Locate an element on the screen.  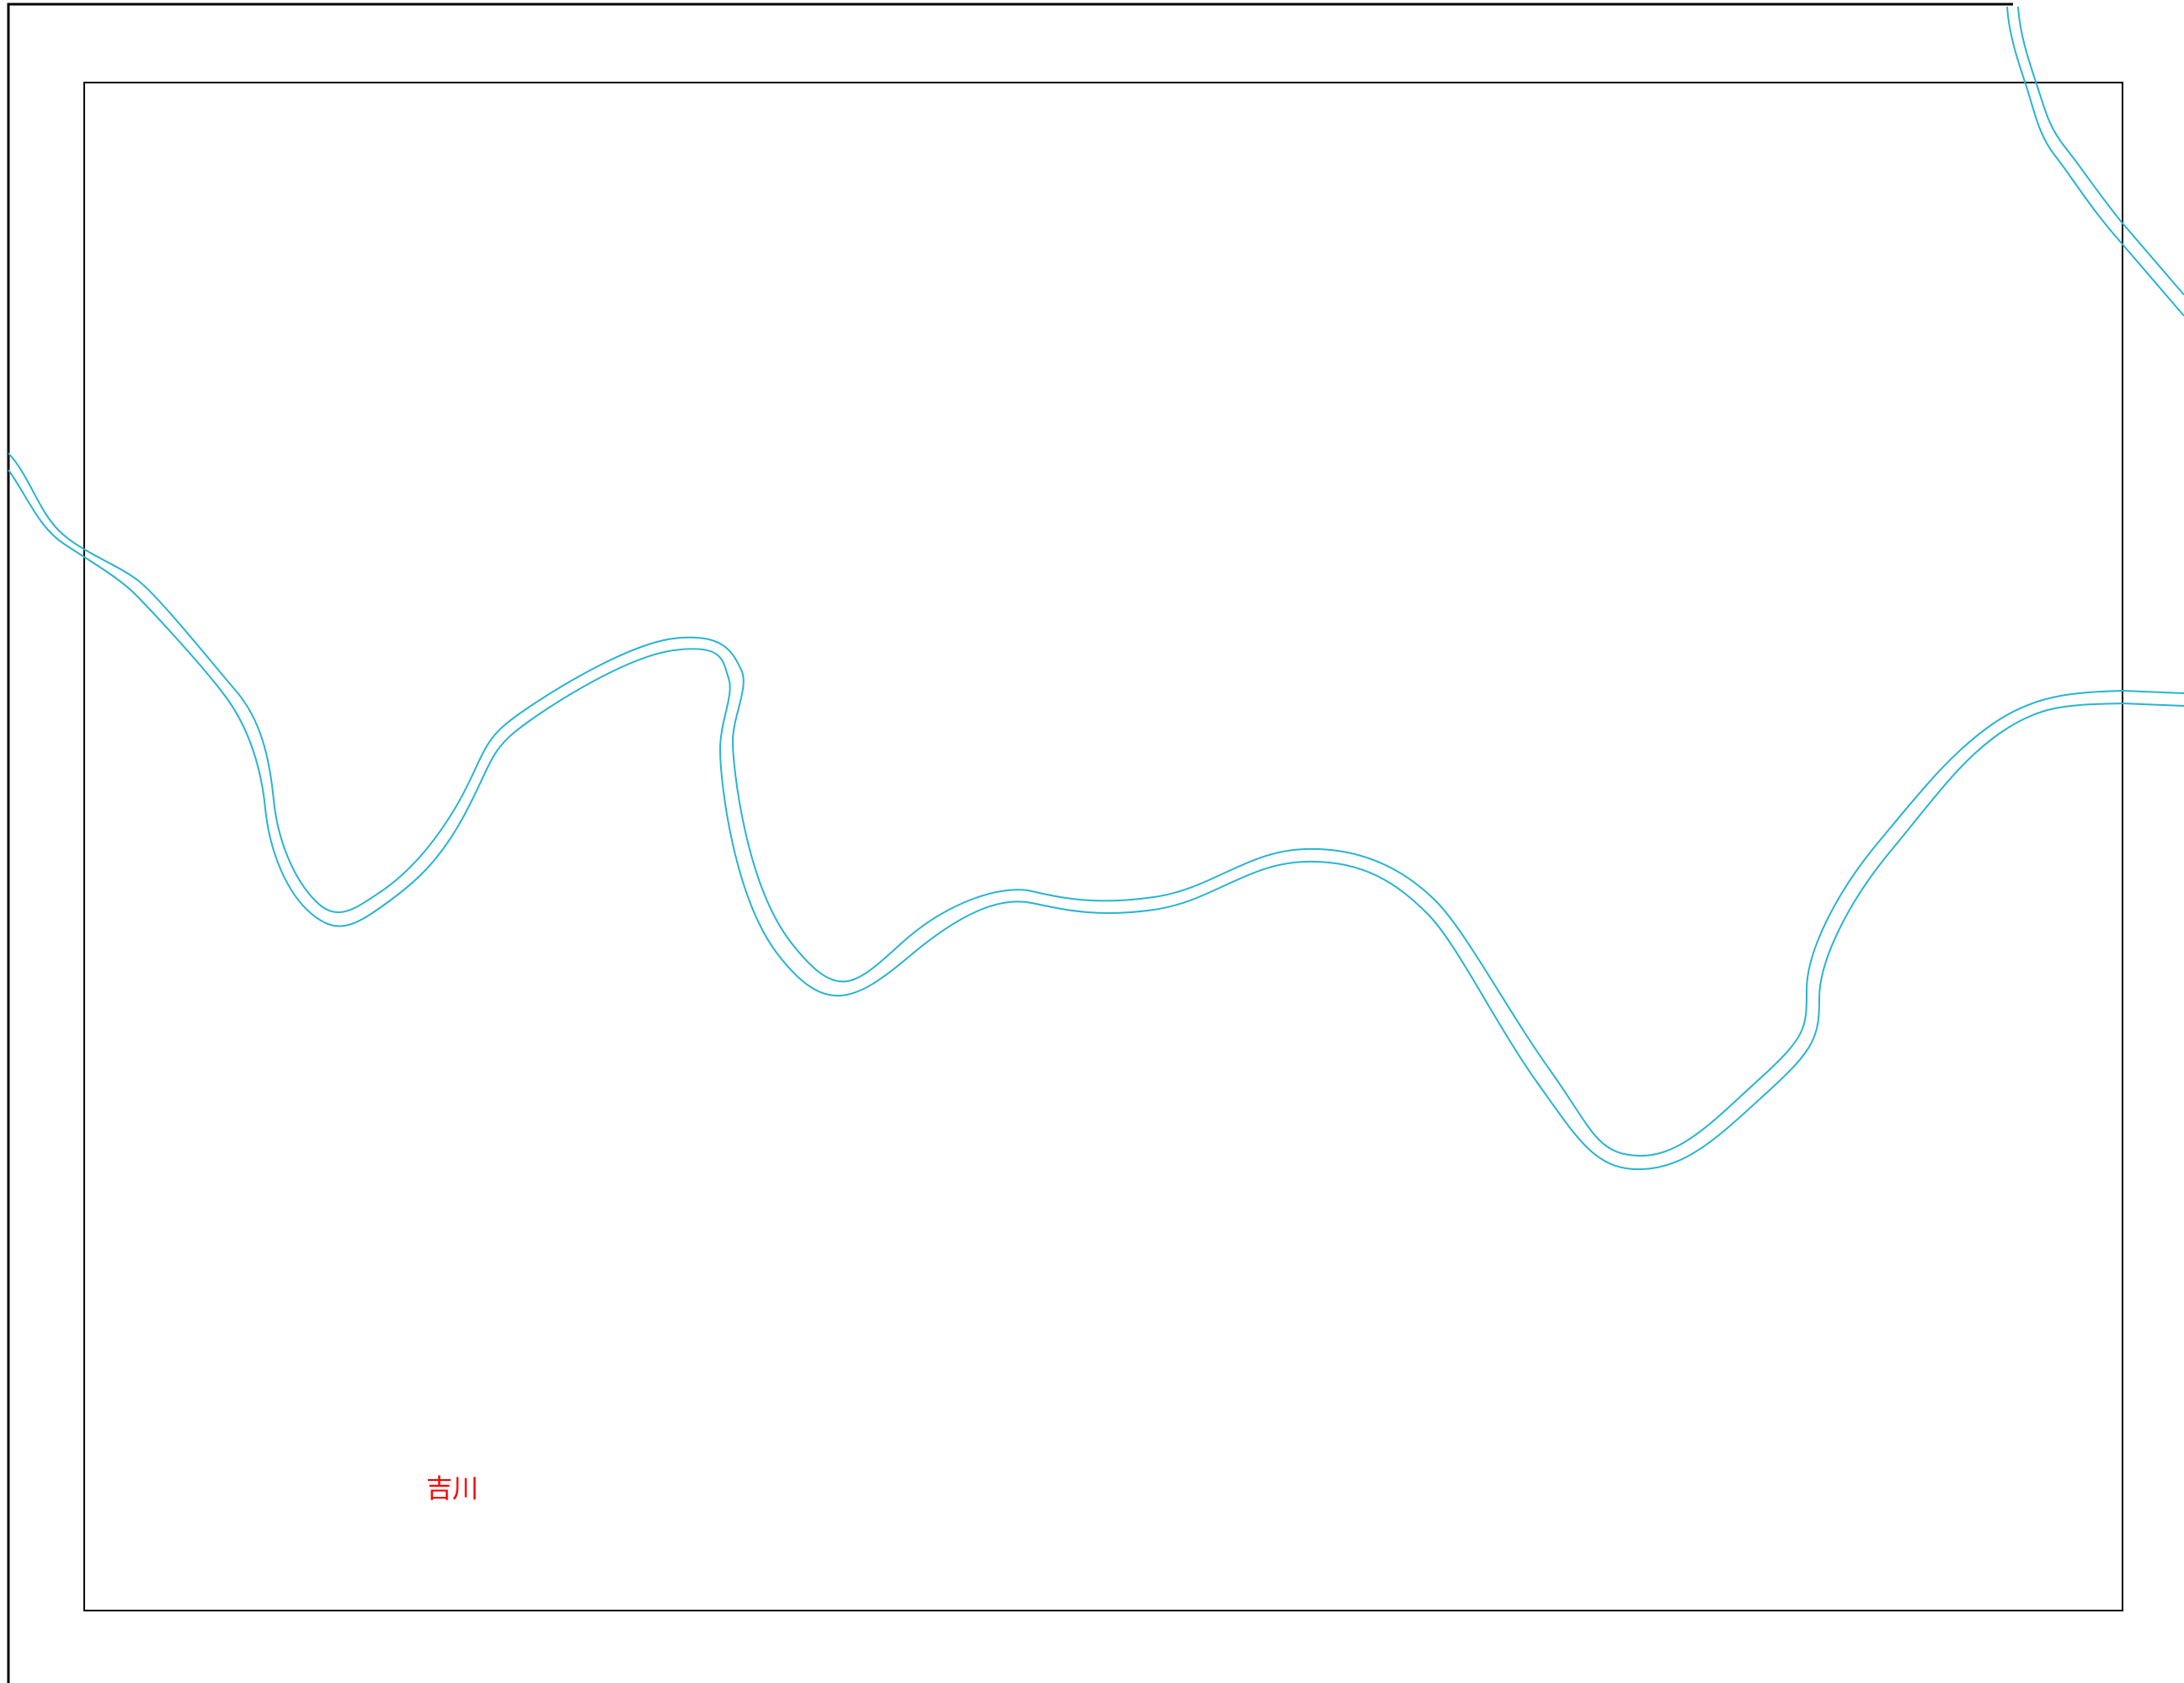
river-tributary-west-bank is located at coordinates (2095, 161).